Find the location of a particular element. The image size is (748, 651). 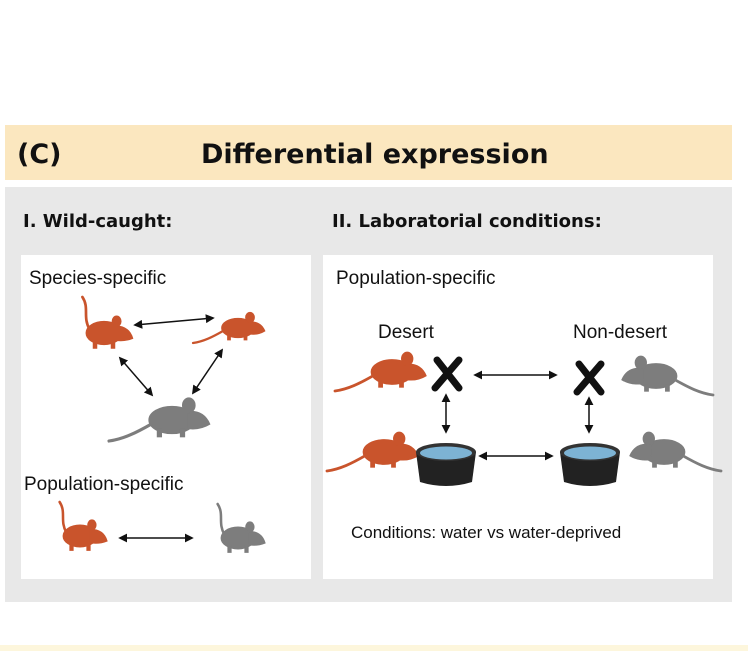

section-header: (C) Differential expression is located at coordinates (368, 152).